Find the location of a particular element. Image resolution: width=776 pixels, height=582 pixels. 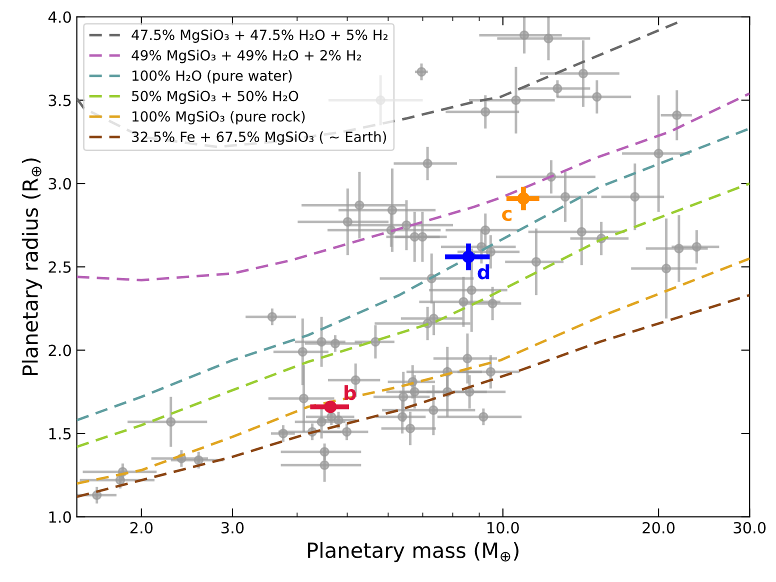

y-tick-label: 1.0 is located at coordinates (60, 517).